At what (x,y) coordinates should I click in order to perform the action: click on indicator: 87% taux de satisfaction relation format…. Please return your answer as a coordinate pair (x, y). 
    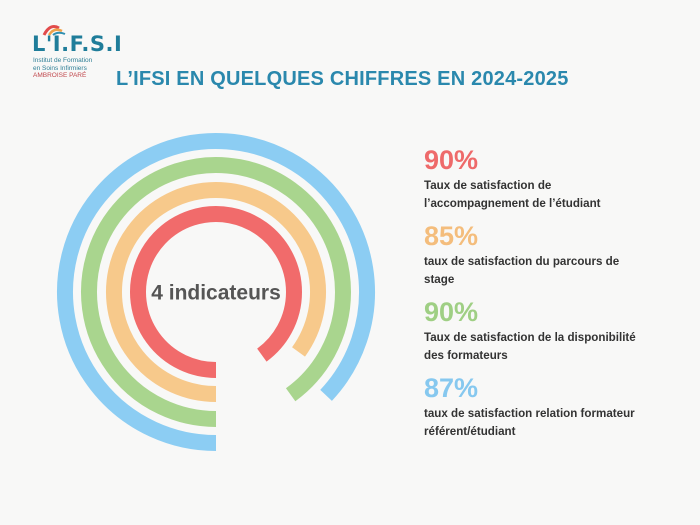
    Looking at the image, I should click on (554, 407).